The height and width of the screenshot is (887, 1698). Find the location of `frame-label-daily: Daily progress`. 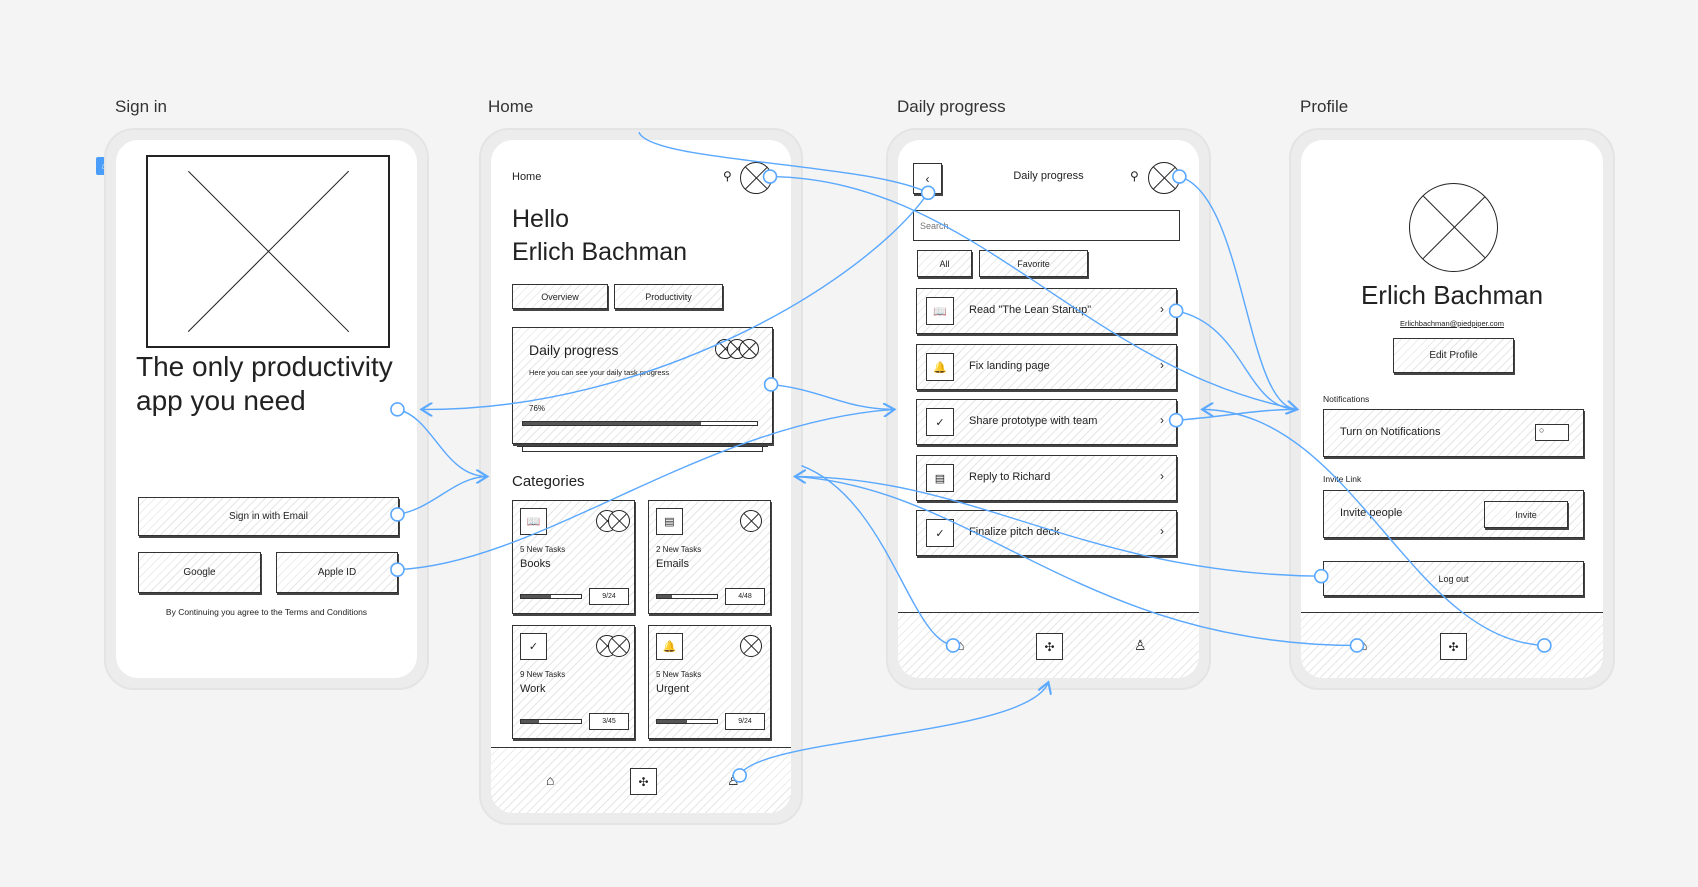

frame-label-daily: Daily progress is located at coordinates (951, 106).